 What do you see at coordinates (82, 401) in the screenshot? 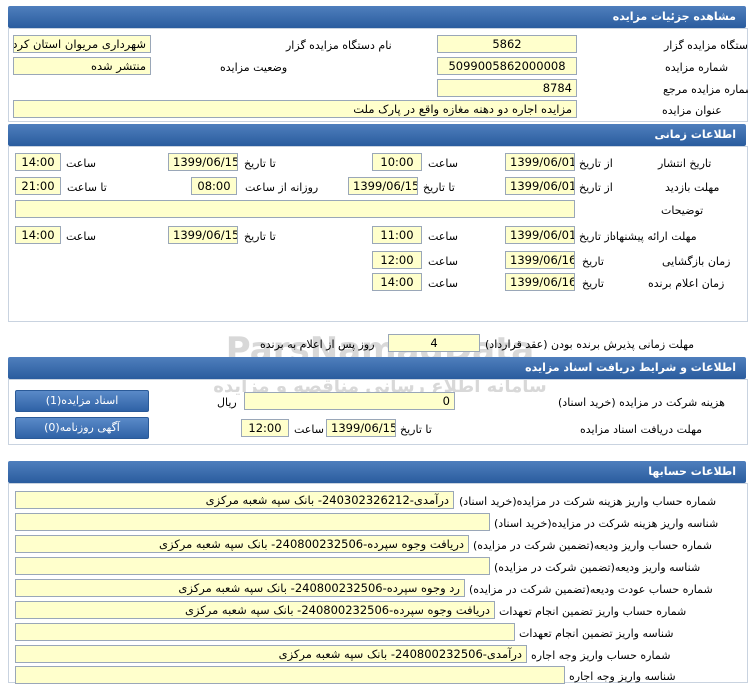
I see `documents-button: اسناد مزایده(1)` at bounding box center [82, 401].